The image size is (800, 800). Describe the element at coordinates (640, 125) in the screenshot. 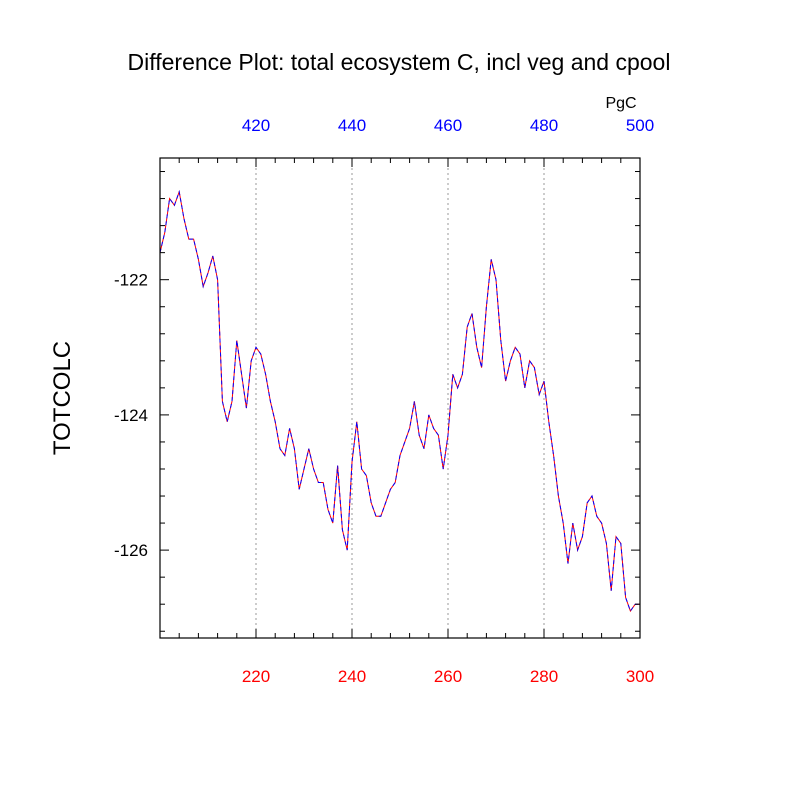

I see `top-x-tick-label: 500` at that location.